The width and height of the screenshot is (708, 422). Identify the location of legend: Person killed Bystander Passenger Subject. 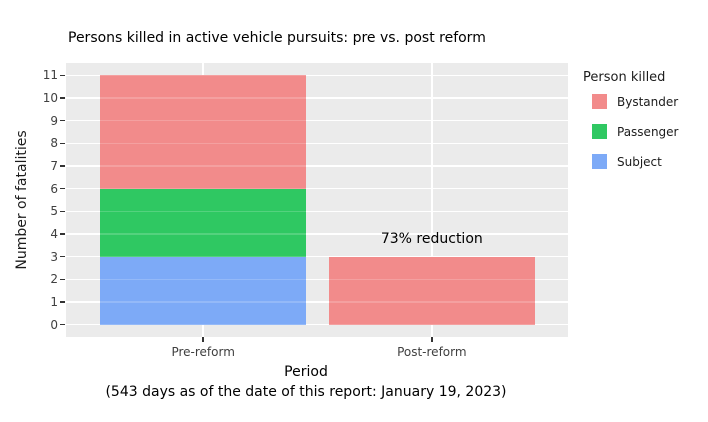
(643, 127).